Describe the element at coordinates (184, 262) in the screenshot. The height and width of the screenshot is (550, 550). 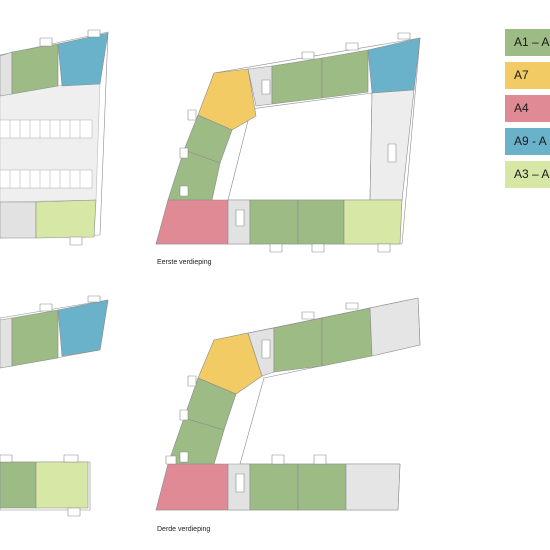
I see `first-floor-label: Eerste verdieping` at that location.